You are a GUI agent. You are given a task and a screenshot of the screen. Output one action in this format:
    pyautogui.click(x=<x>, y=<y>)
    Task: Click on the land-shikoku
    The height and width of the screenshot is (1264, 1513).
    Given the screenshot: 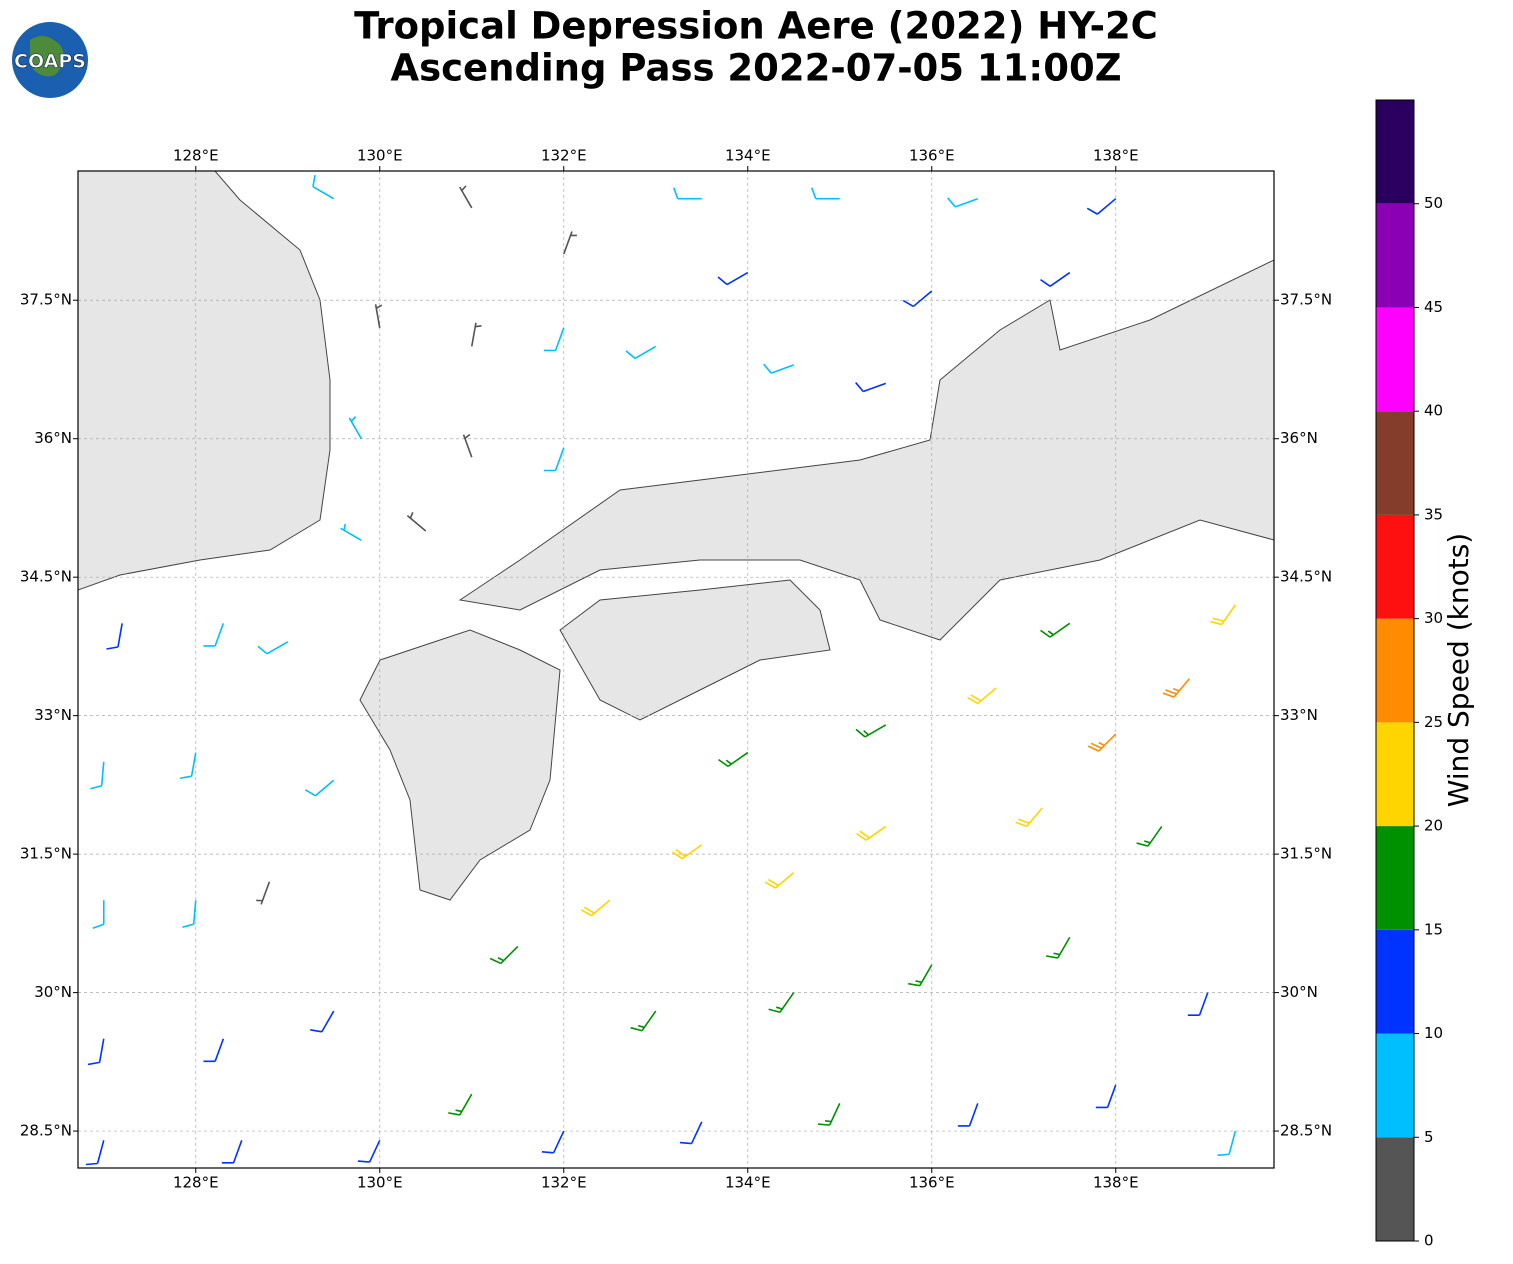 What is the action you would take?
    pyautogui.click(x=695, y=650)
    